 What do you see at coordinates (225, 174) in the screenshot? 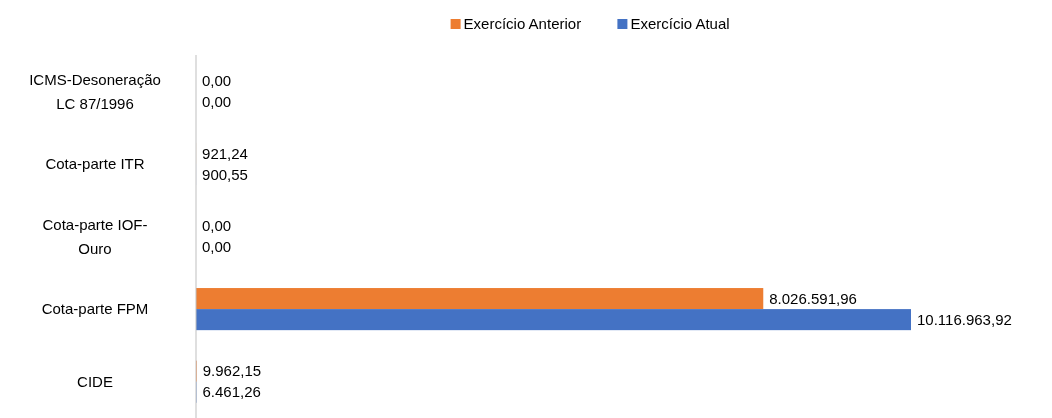
I see `data-label: 900,55` at bounding box center [225, 174].